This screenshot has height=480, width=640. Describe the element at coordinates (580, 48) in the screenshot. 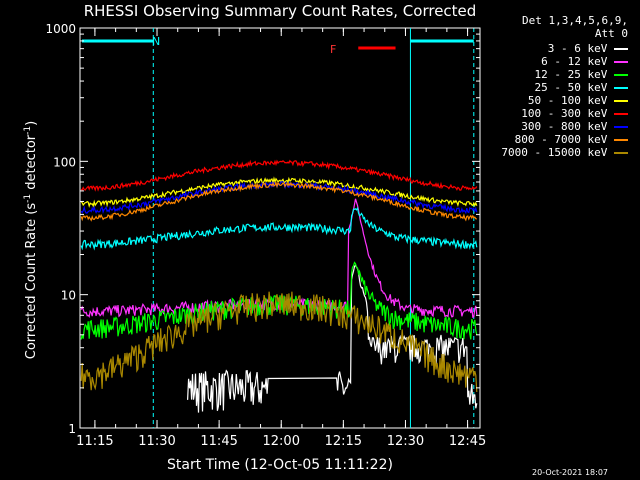

I see `legend-entry-label: 3 - 6 keV` at that location.